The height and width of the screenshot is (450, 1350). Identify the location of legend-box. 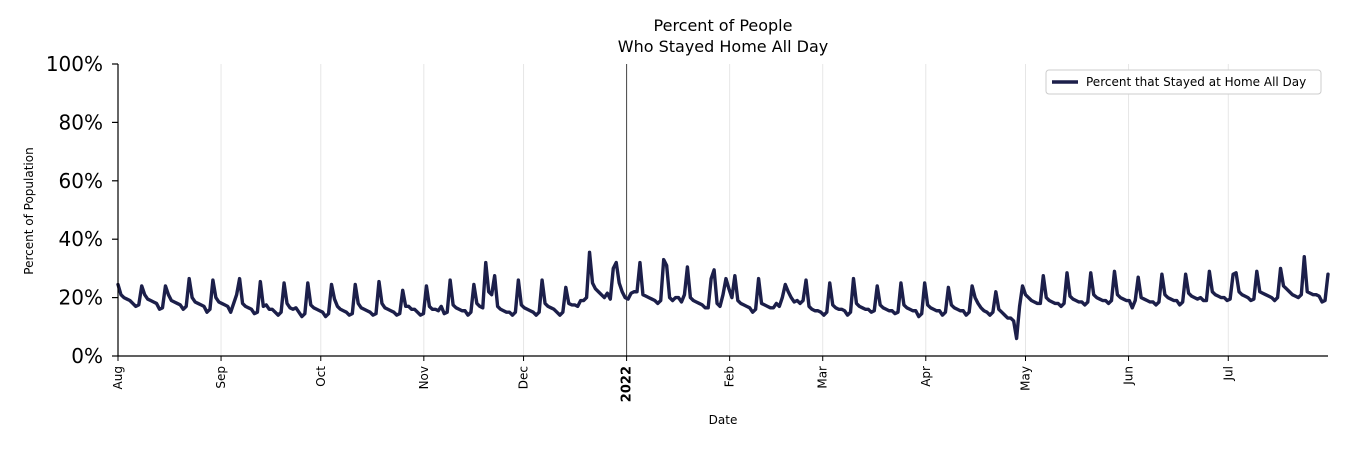
(1183, 82).